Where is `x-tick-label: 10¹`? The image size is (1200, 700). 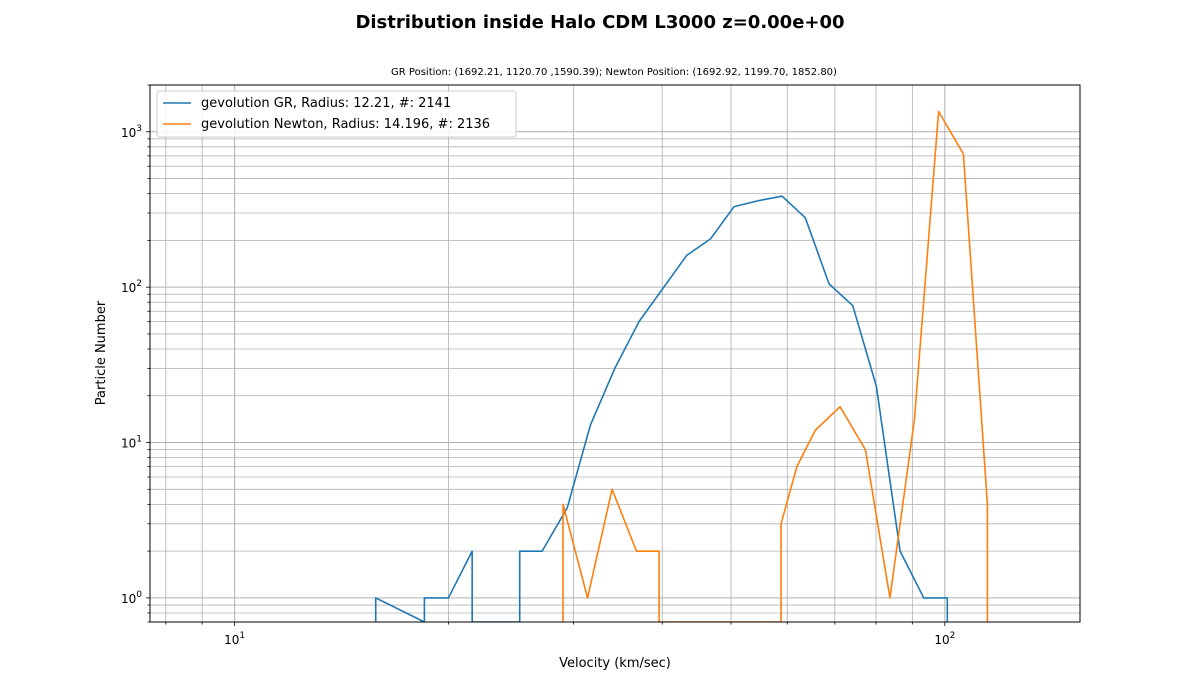
x-tick-label: 10¹ is located at coordinates (234, 639).